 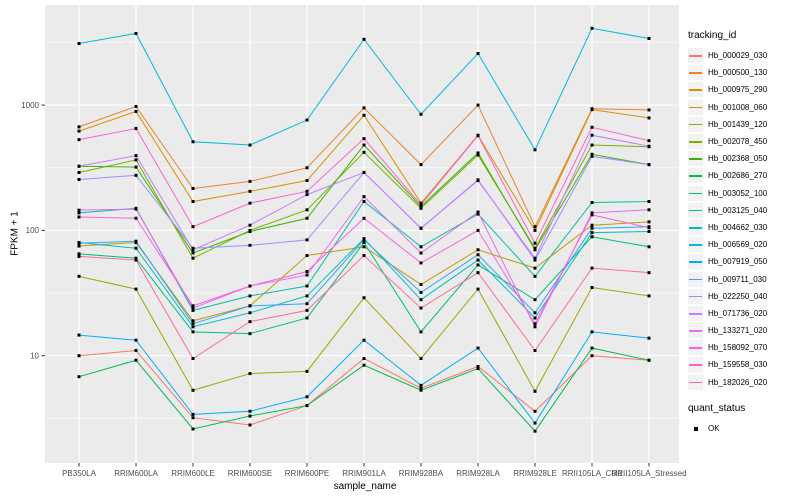 I want to click on legend-item-label: Hb_003052_100, so click(x=738, y=193).